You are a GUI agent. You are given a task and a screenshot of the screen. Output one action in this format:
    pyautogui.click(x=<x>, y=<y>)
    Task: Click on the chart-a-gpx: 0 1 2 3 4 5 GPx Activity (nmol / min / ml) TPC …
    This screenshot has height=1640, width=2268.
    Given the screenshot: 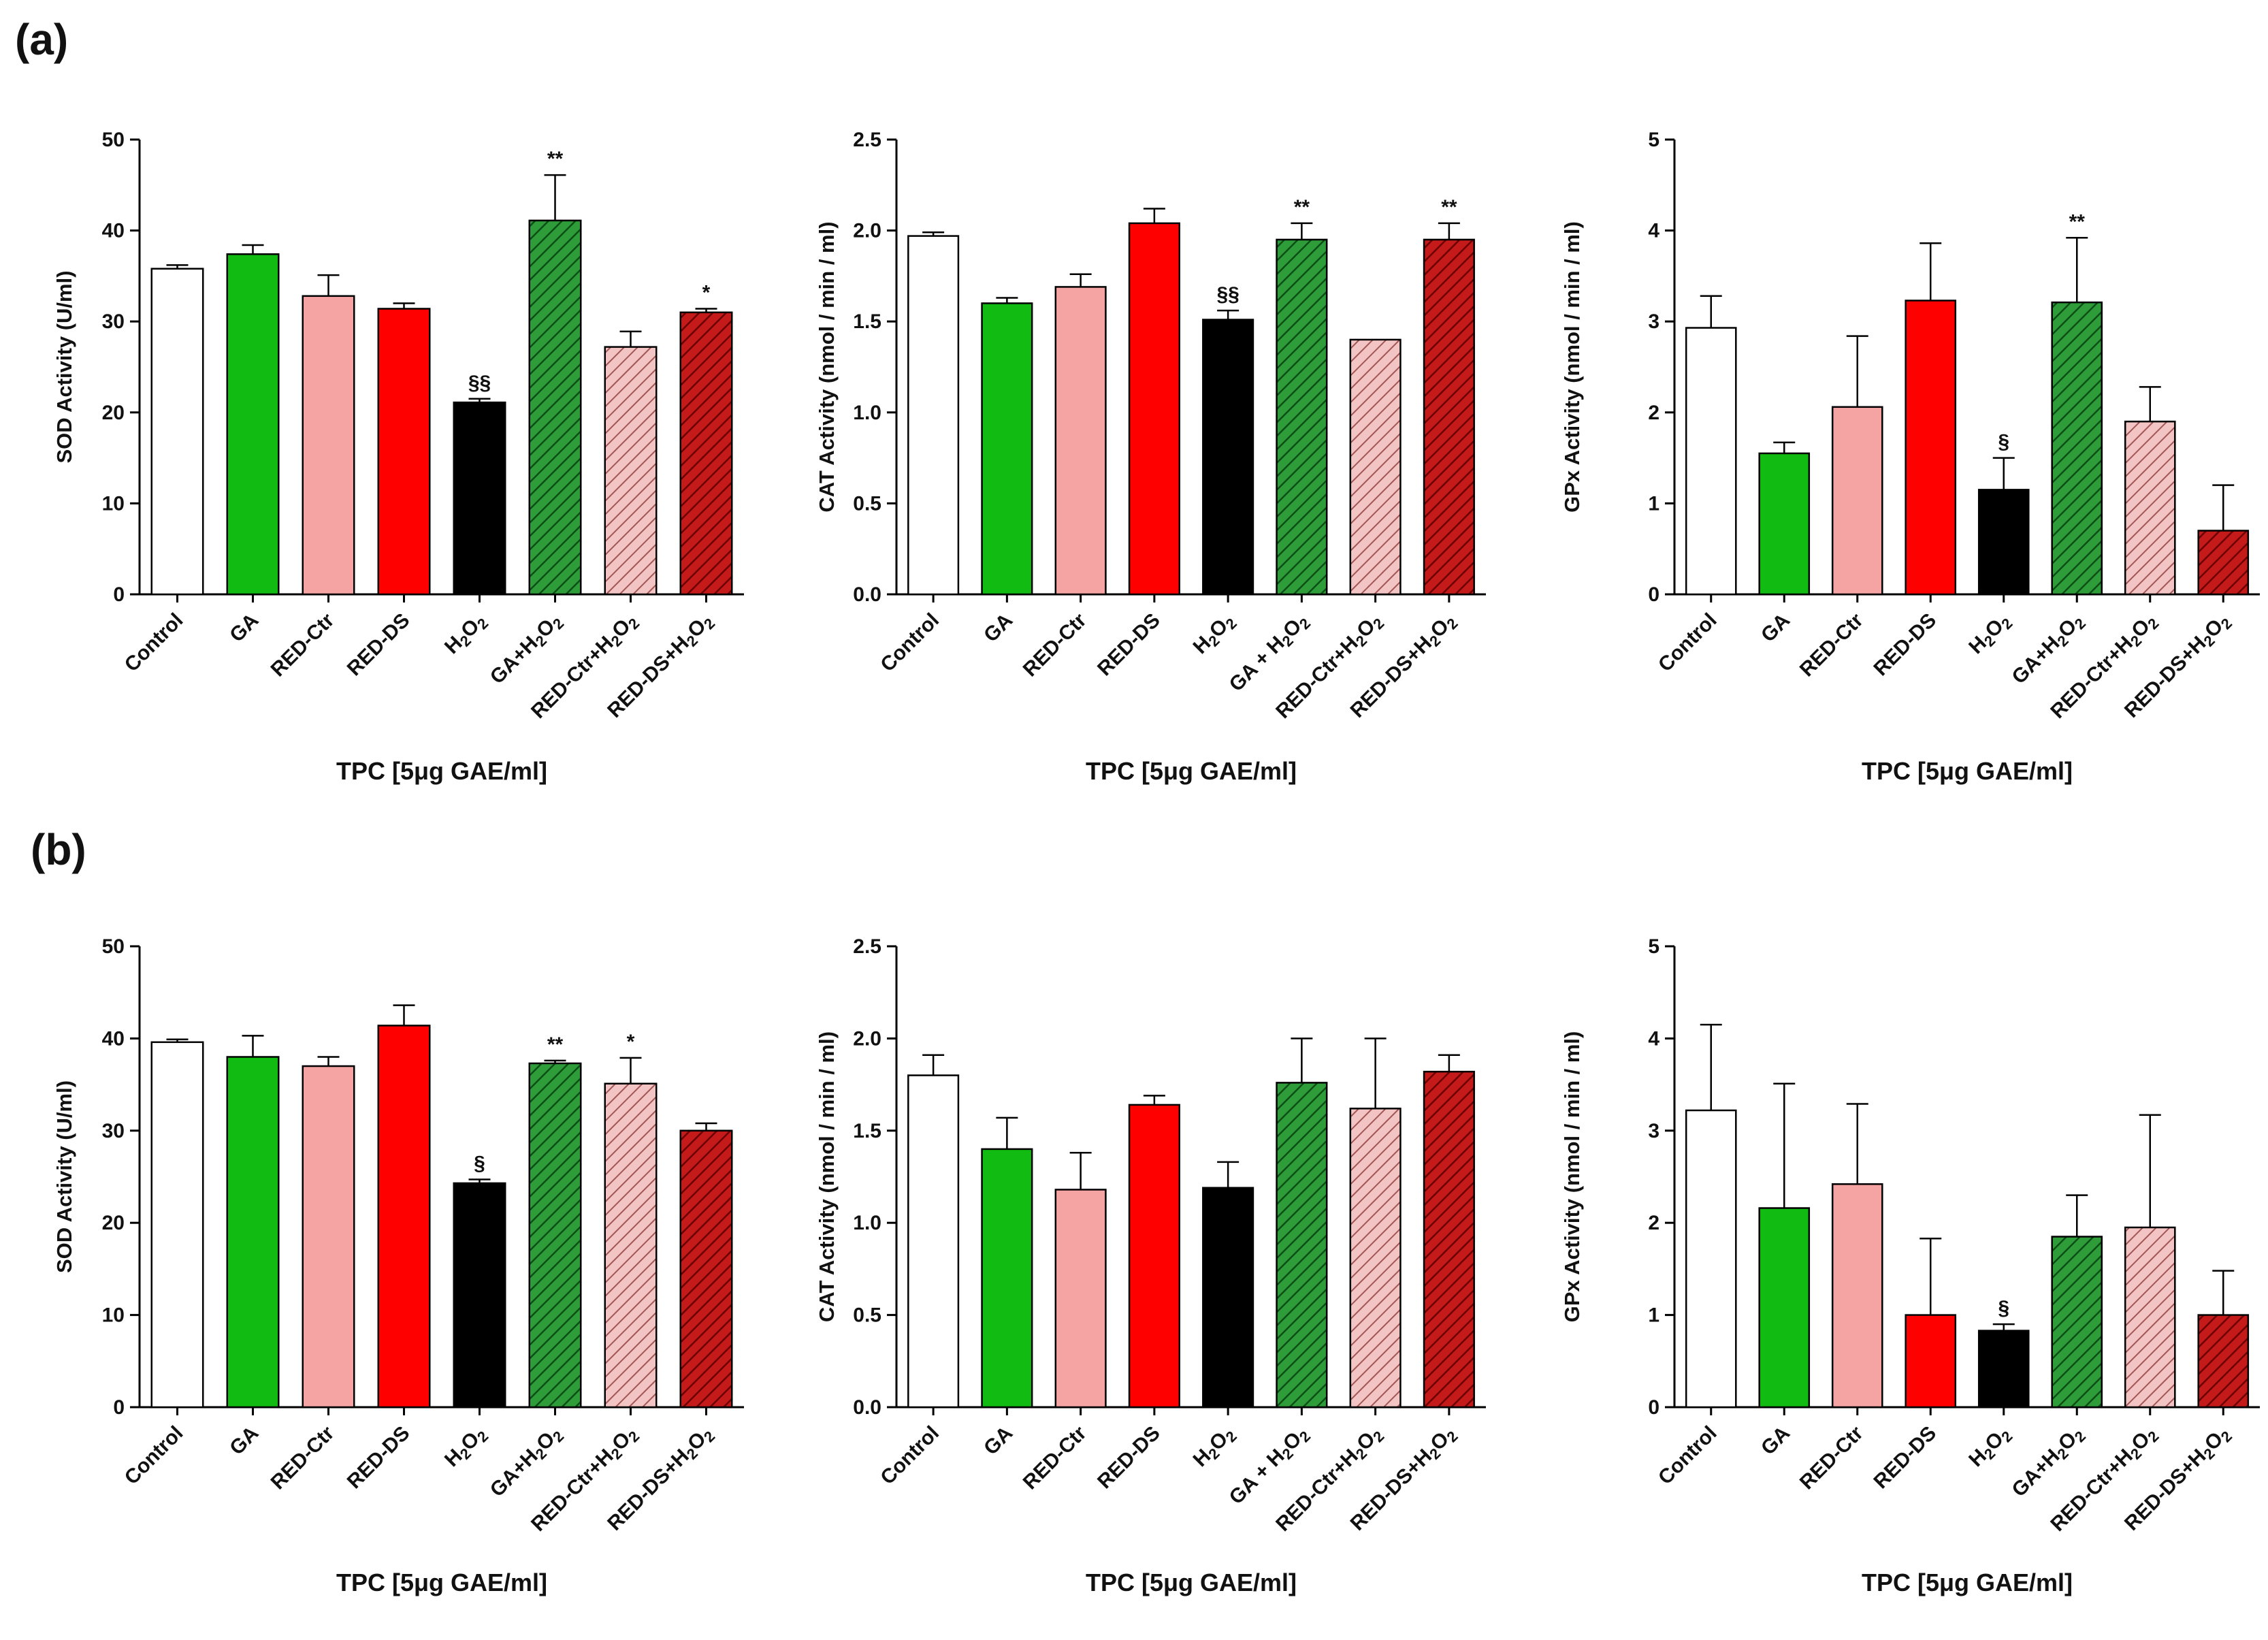 What is the action you would take?
    pyautogui.click(x=1910, y=457)
    